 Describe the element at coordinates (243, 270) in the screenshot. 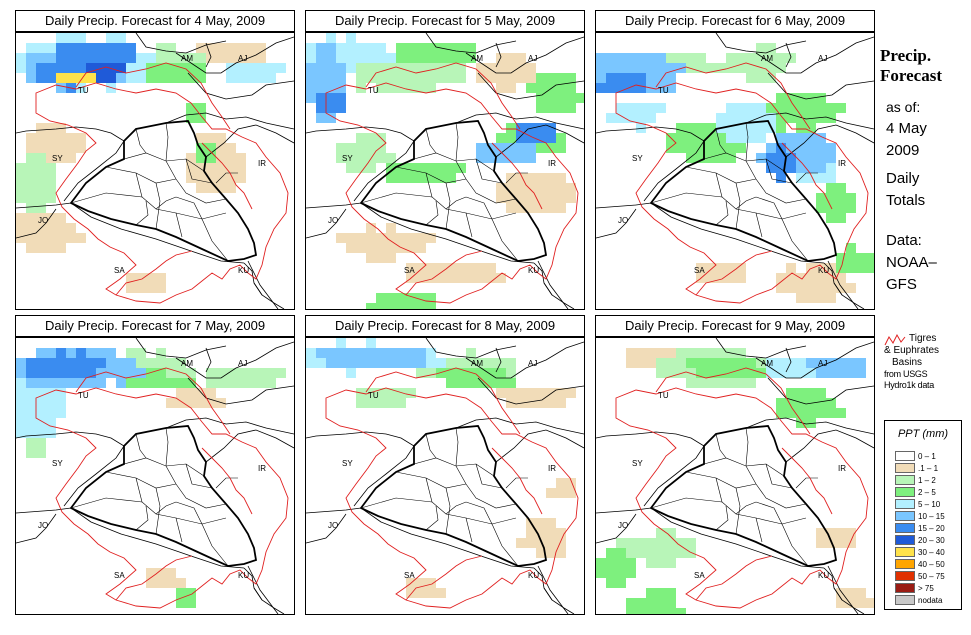

I see `country-label: KU` at that location.